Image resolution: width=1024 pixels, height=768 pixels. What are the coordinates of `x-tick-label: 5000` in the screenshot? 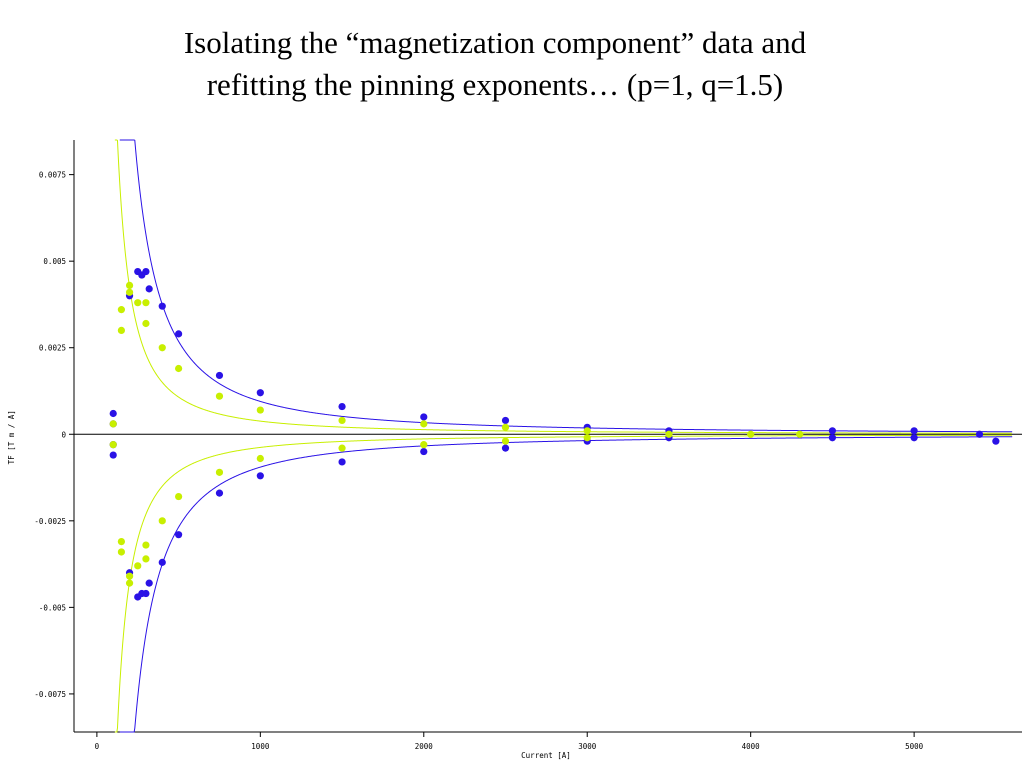 It's located at (914, 746).